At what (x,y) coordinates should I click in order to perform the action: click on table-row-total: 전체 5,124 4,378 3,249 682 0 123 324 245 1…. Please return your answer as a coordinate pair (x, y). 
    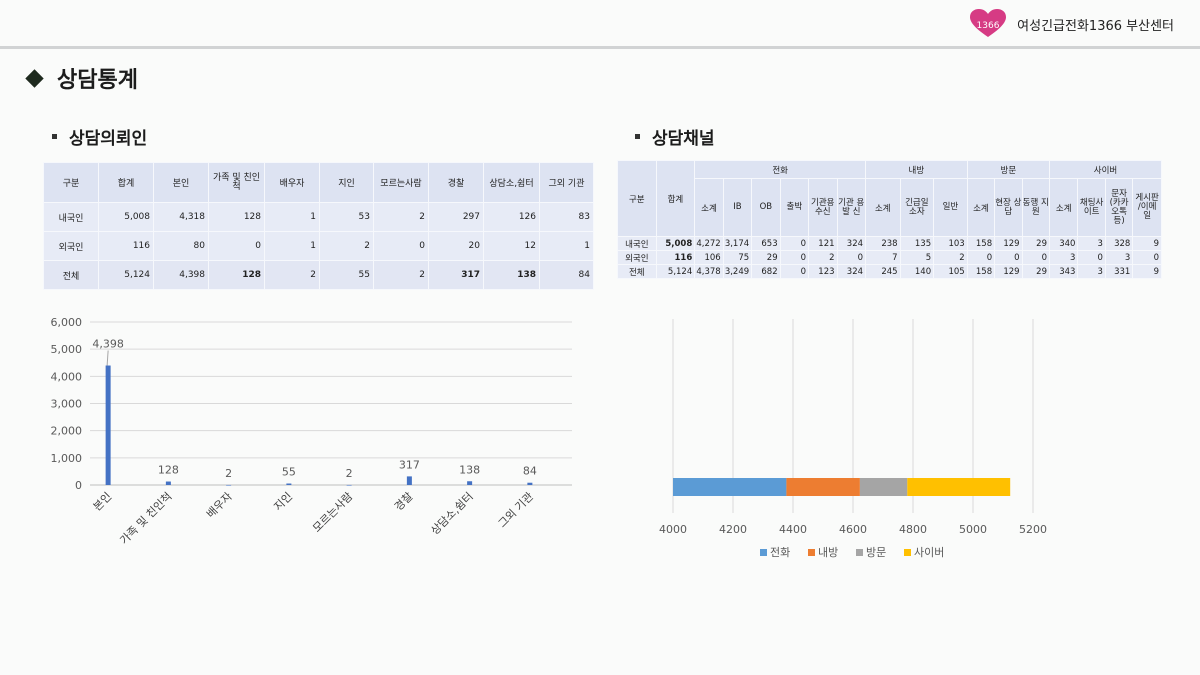
    Looking at the image, I should click on (889, 271).